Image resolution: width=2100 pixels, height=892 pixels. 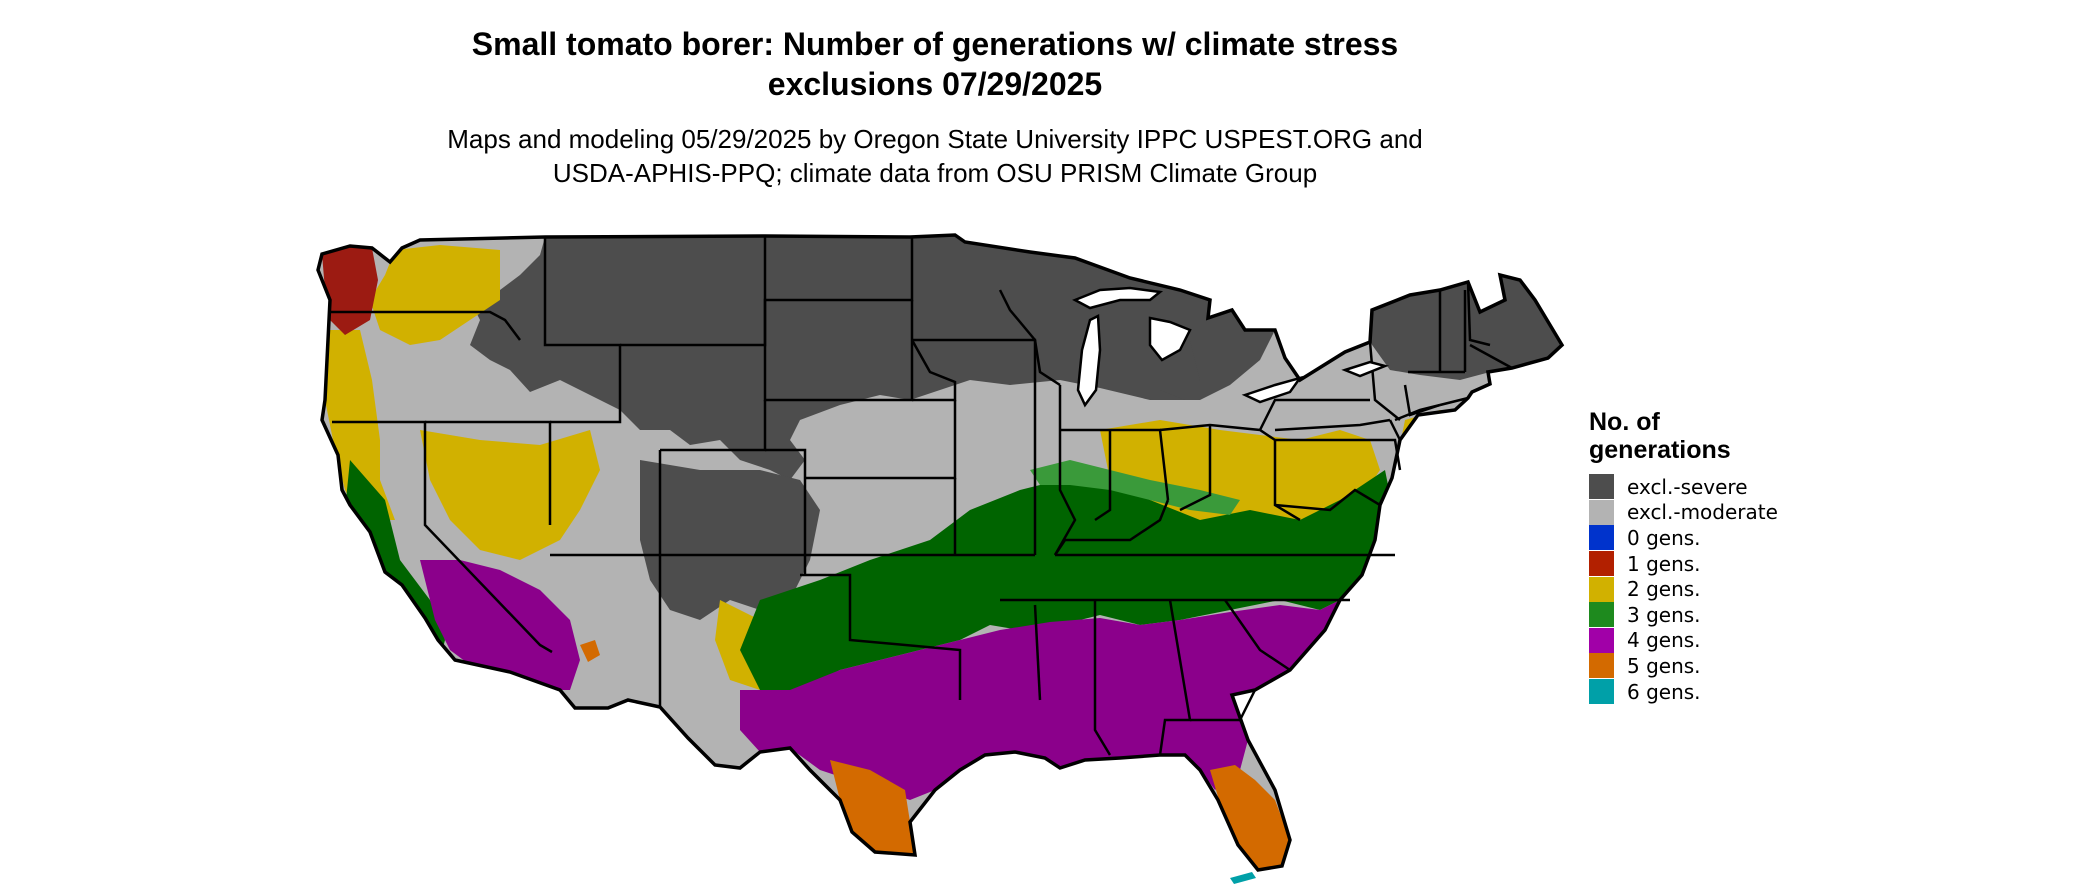 What do you see at coordinates (1664, 563) in the screenshot?
I see `legend-label: 1 gens.` at bounding box center [1664, 563].